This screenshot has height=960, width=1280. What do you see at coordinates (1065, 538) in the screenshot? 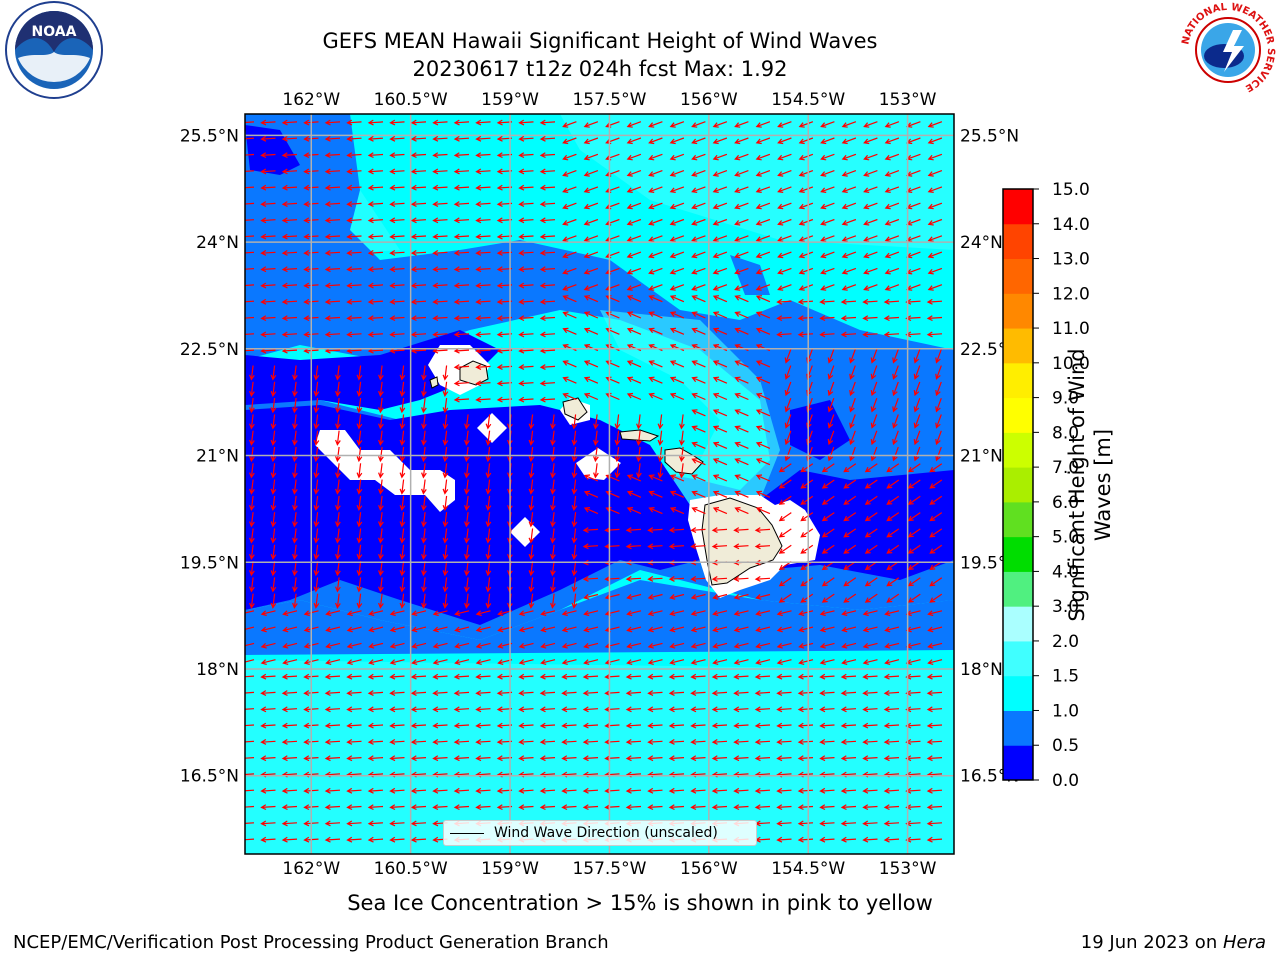
I see `colorbar-tick-label: 5.0` at bounding box center [1065, 538].